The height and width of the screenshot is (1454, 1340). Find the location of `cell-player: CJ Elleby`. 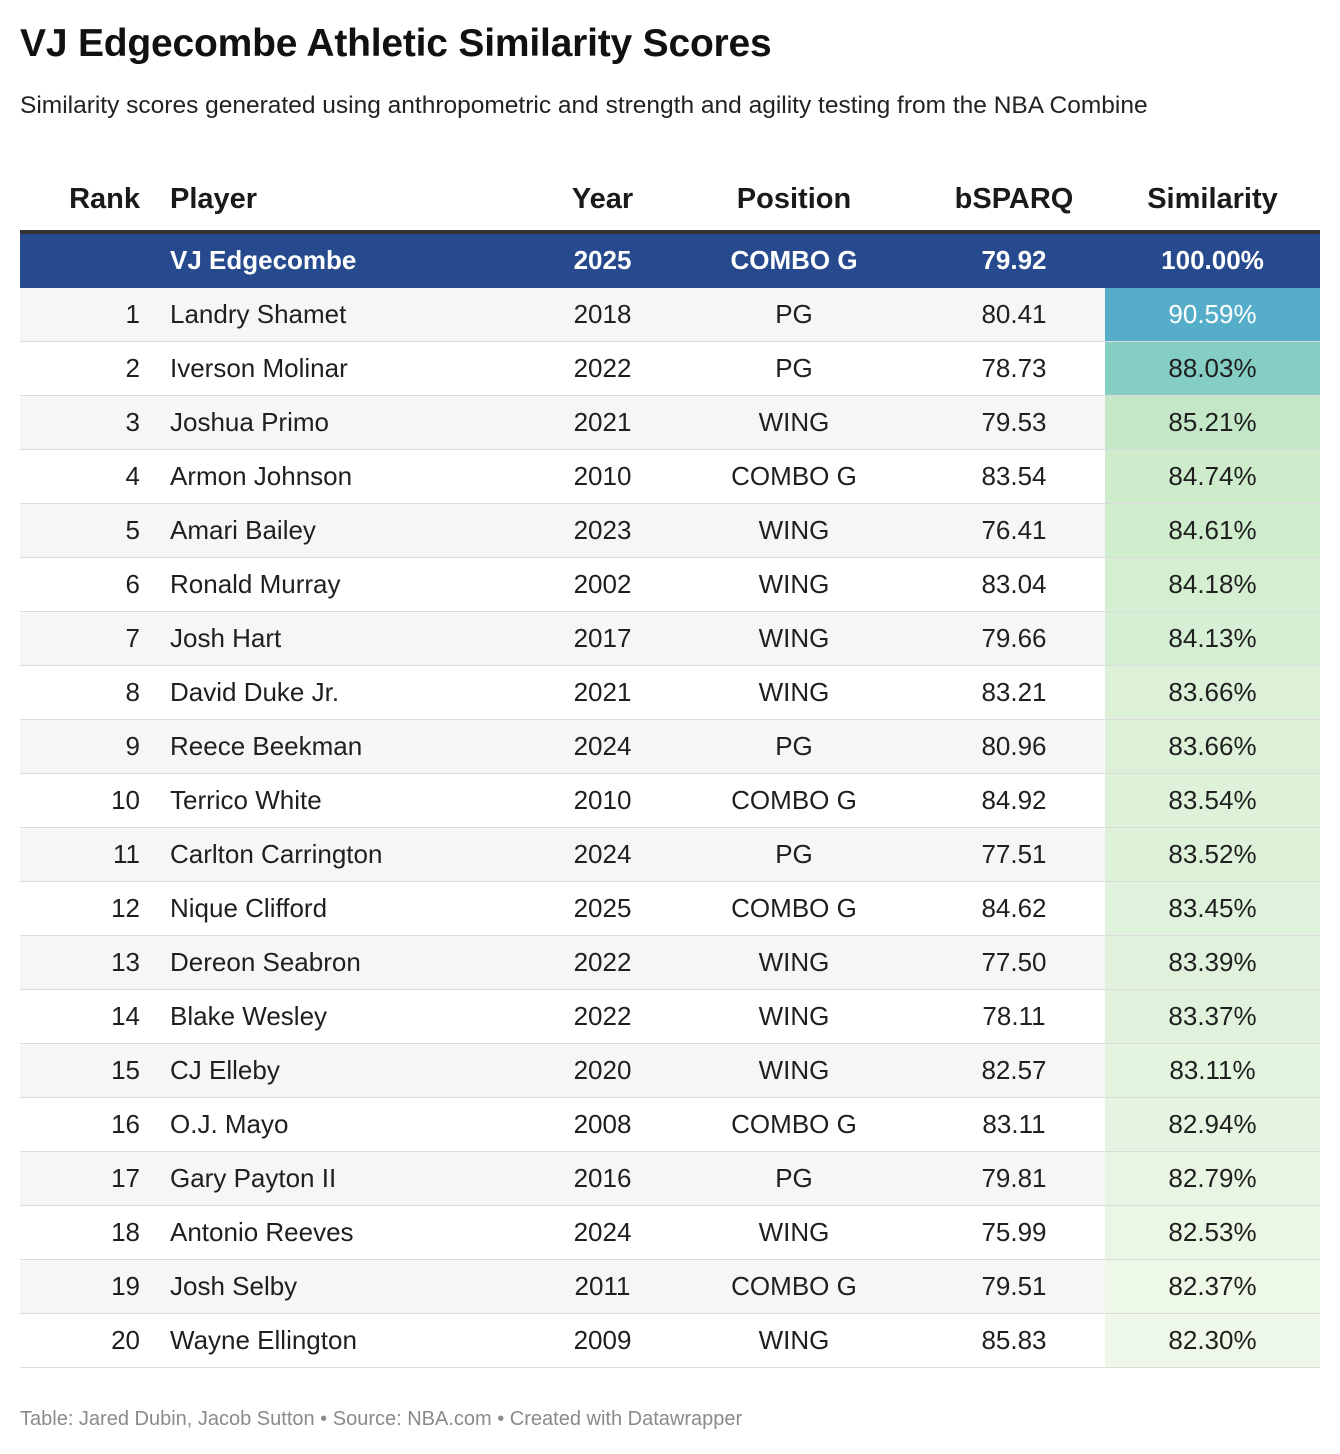

cell-player: CJ Elleby is located at coordinates (340, 1070).